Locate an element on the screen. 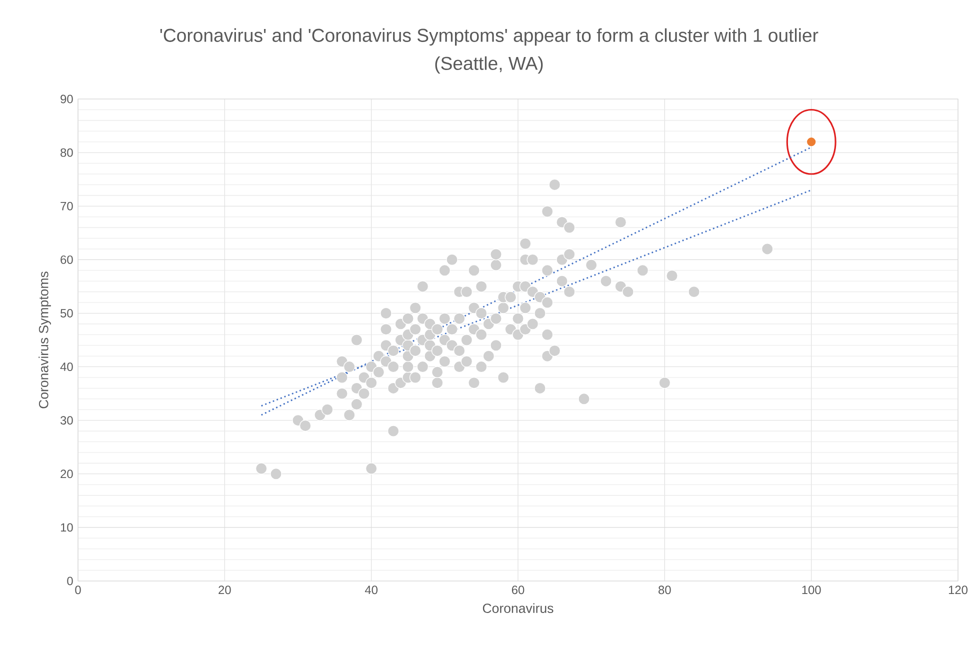 This screenshot has height=654, width=978. x-tick-label: 120 is located at coordinates (958, 590).